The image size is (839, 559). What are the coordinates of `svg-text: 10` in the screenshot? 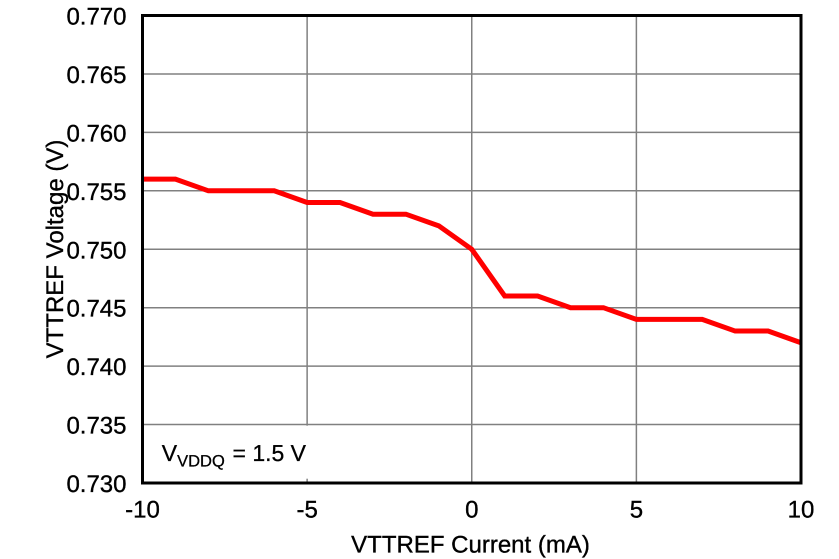 It's located at (801, 510).